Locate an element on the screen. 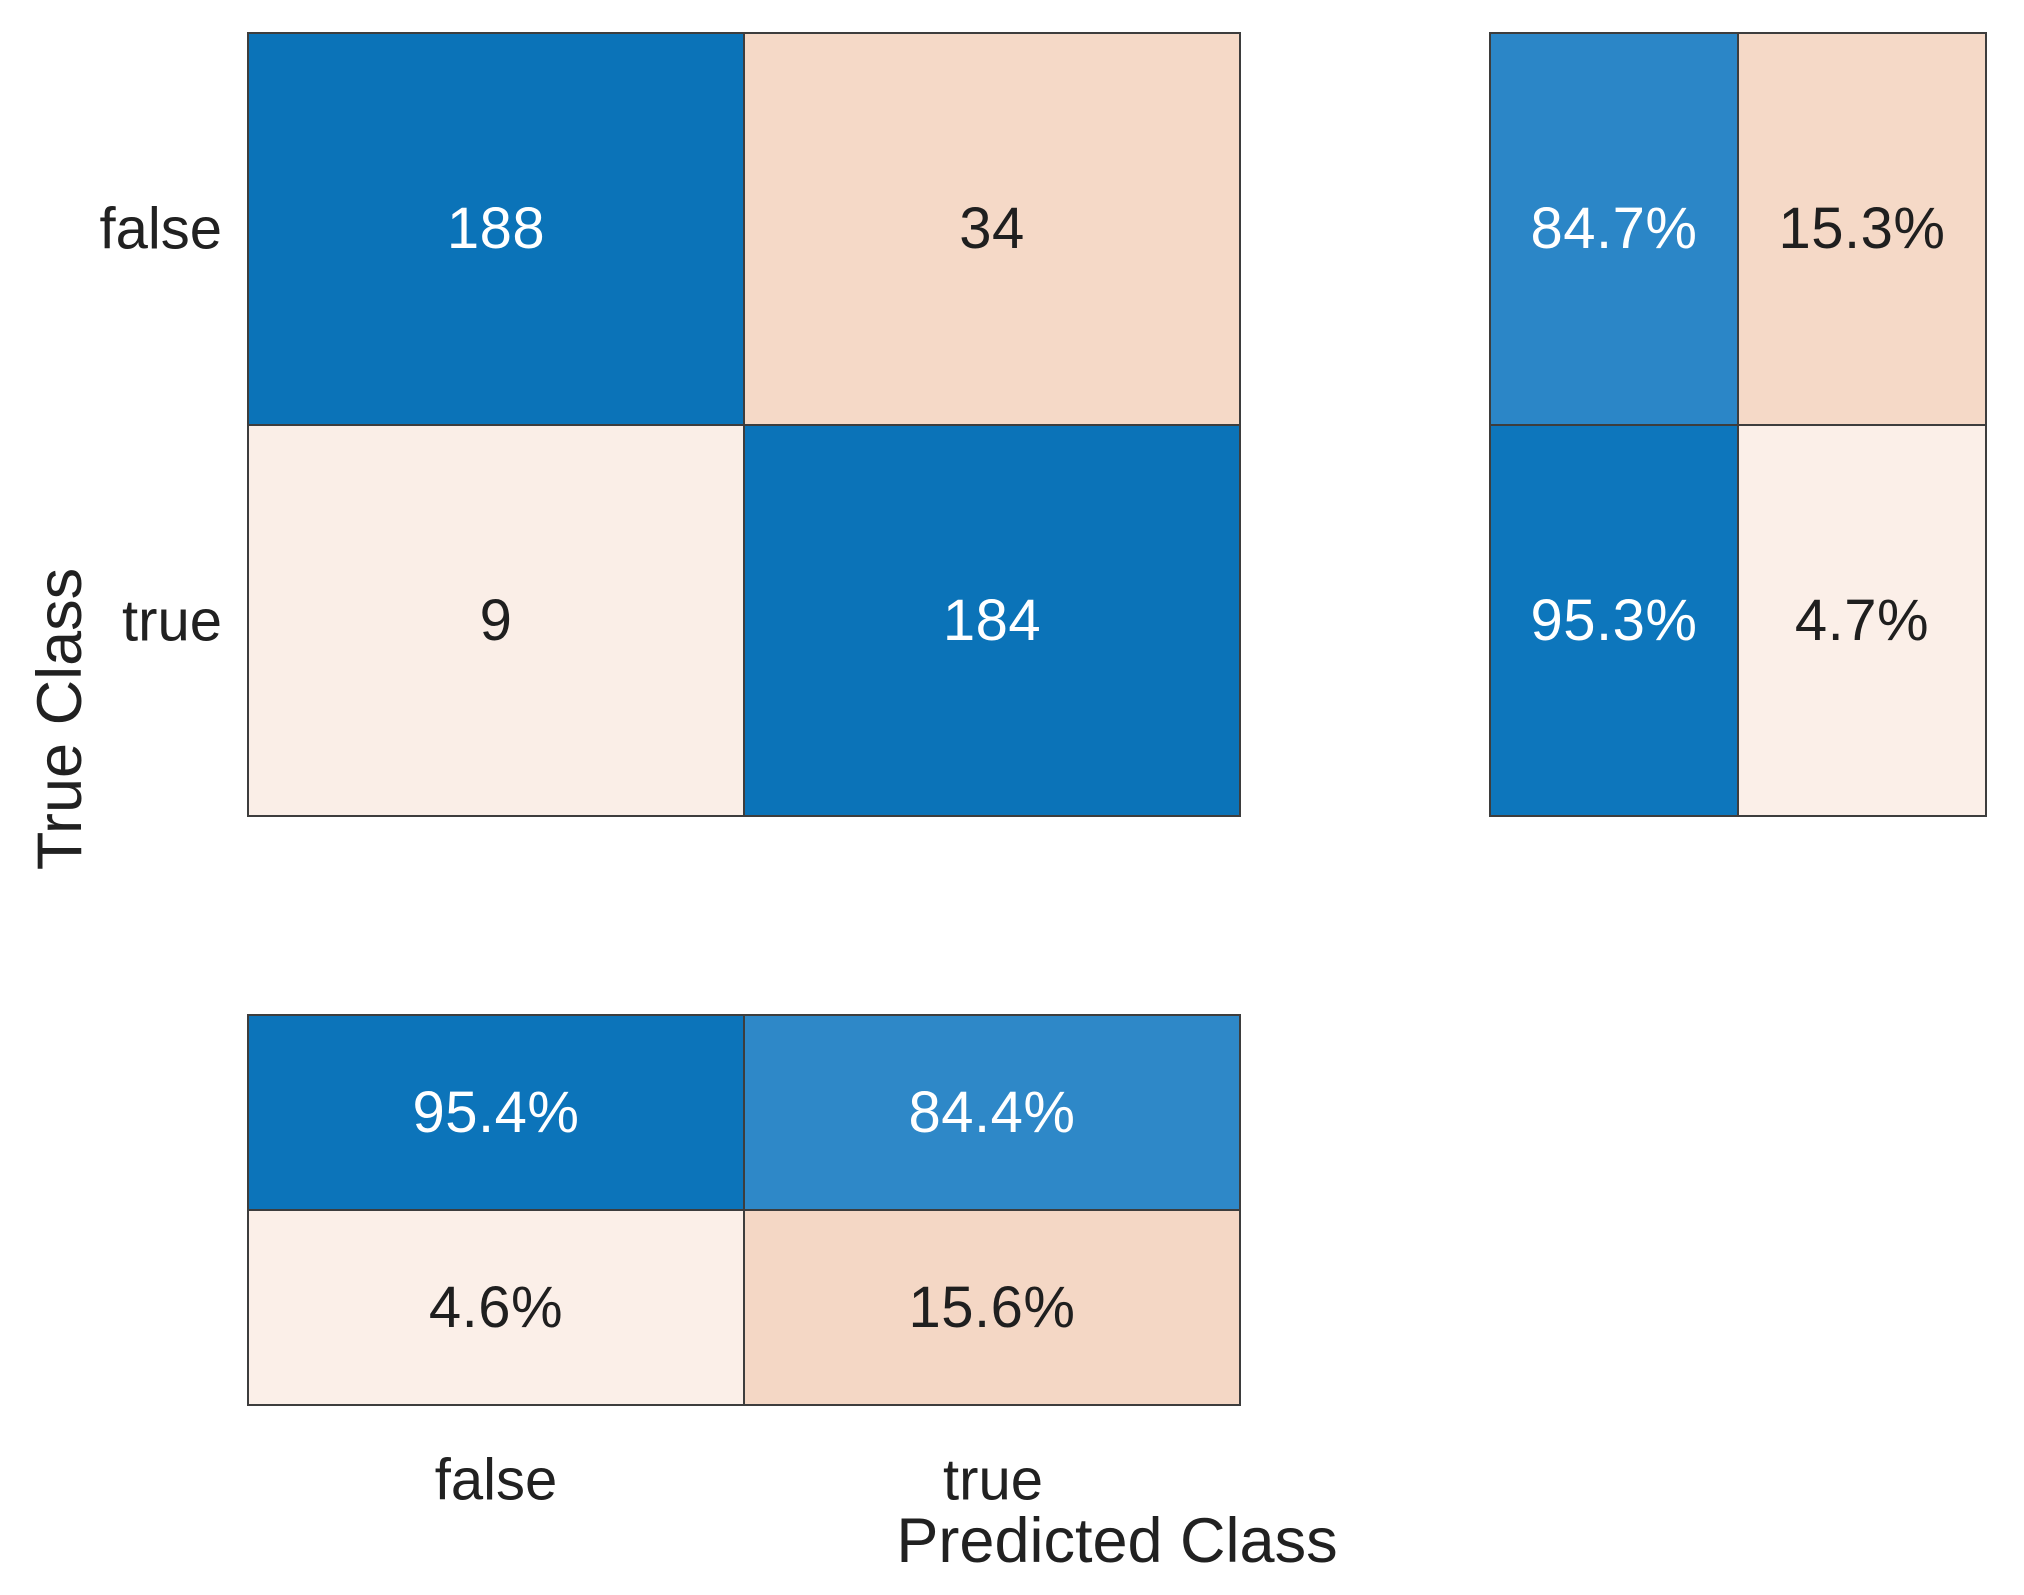 This screenshot has height=1595, width=2024. column-summary-cell-true-correct: 84.4% is located at coordinates (992, 1112).